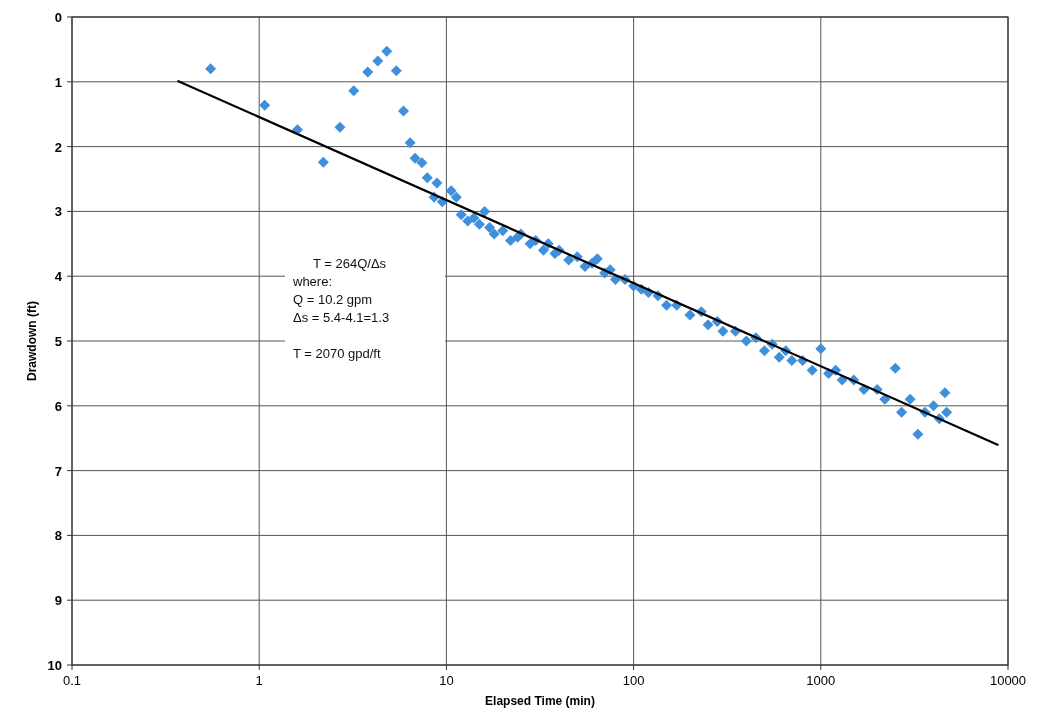 The height and width of the screenshot is (721, 1046). Describe the element at coordinates (58, 82) in the screenshot. I see `y-tick-label: 1` at that location.